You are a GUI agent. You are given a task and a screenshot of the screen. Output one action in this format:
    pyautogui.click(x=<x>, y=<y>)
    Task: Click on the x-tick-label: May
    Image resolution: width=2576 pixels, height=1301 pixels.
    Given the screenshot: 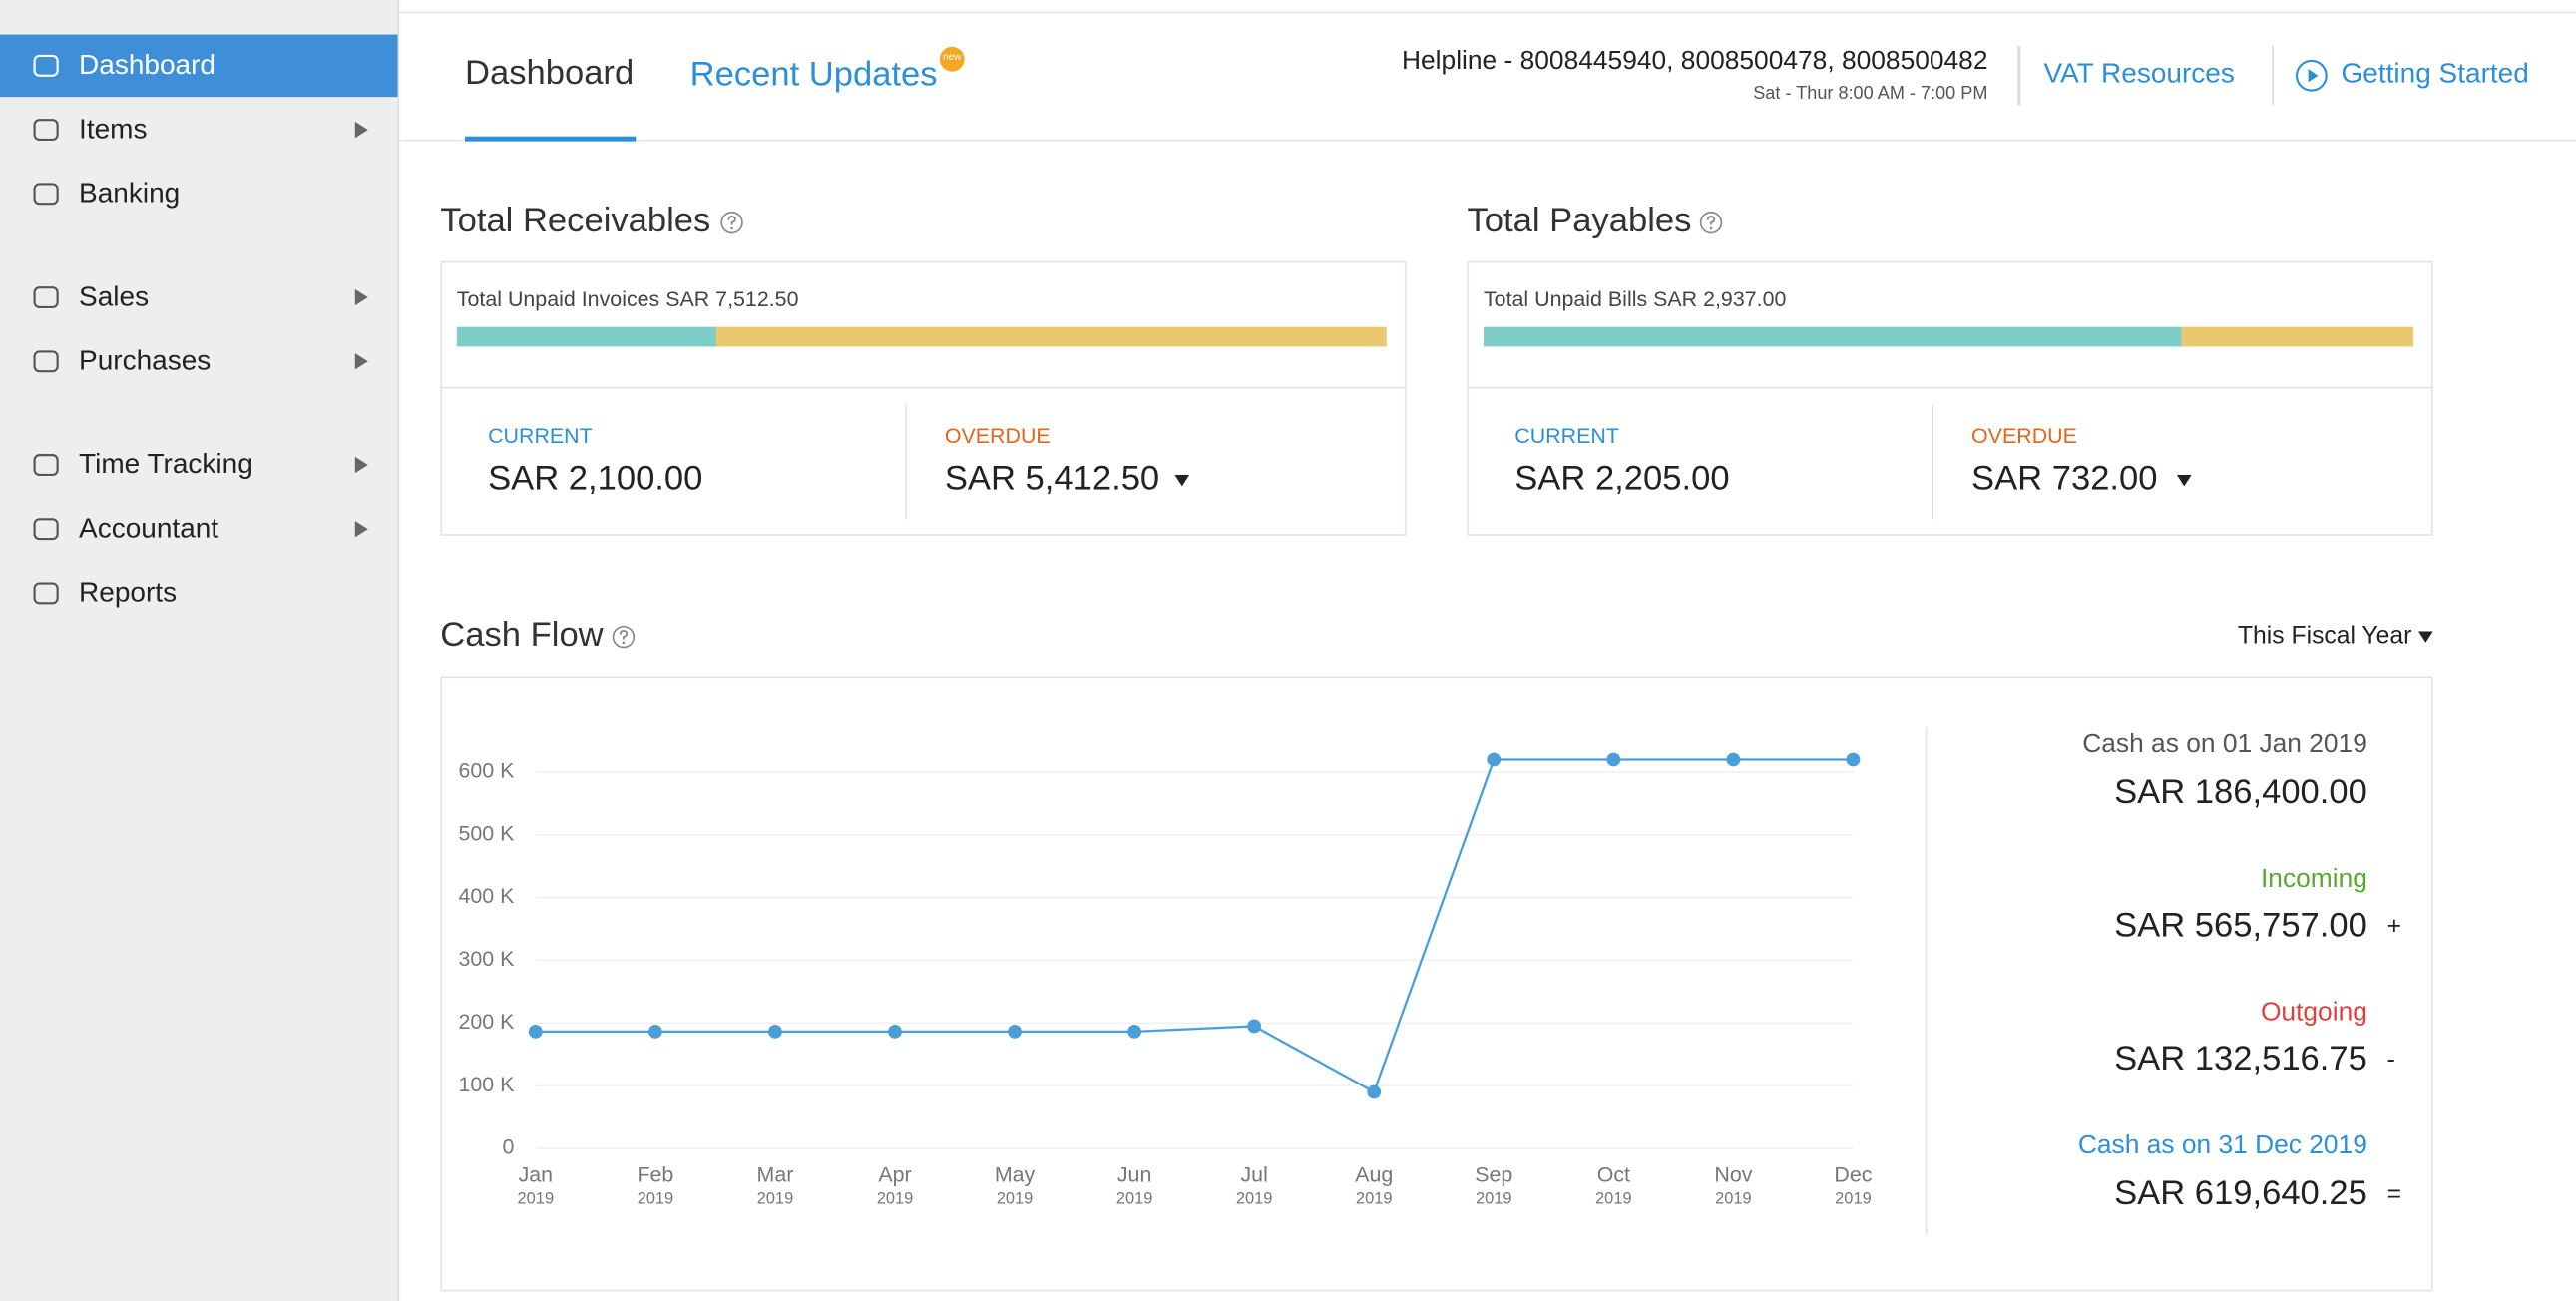 What is the action you would take?
    pyautogui.click(x=1015, y=1175)
    